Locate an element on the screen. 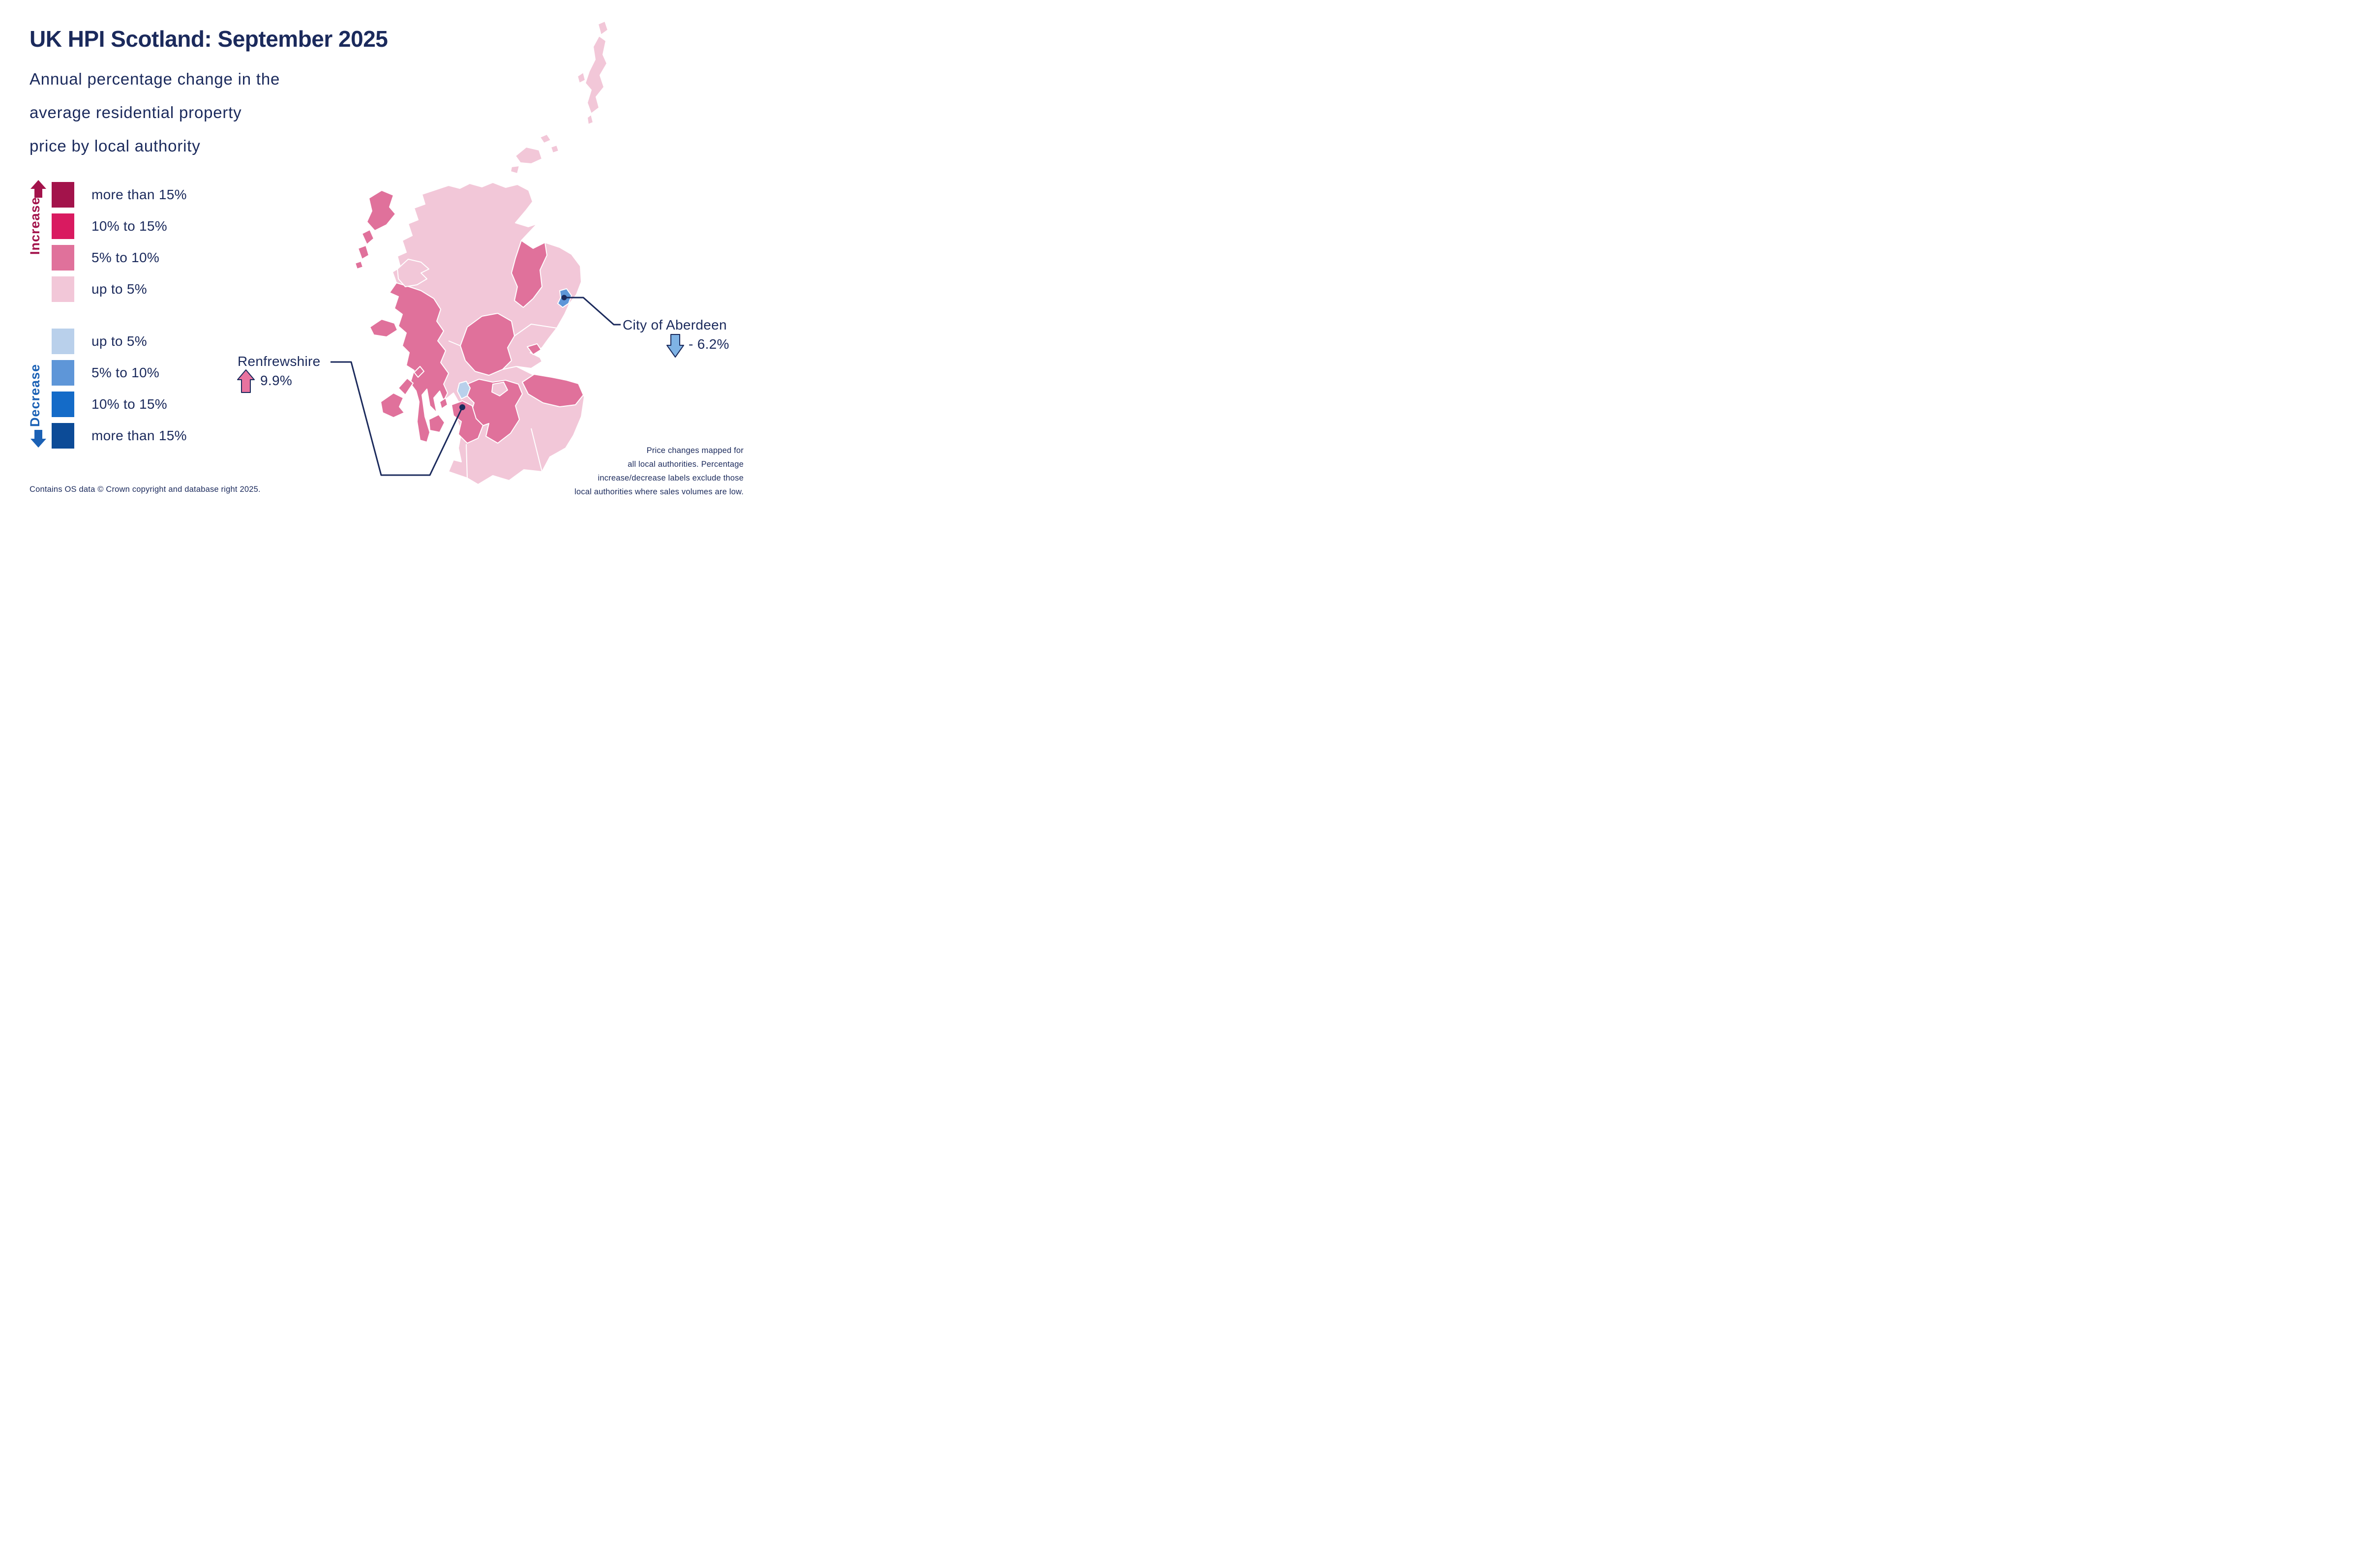 Image resolution: width=2378 pixels, height=1568 pixels. footnote-methodology-line-2: all local authorities. Percentage is located at coordinates (686, 464).